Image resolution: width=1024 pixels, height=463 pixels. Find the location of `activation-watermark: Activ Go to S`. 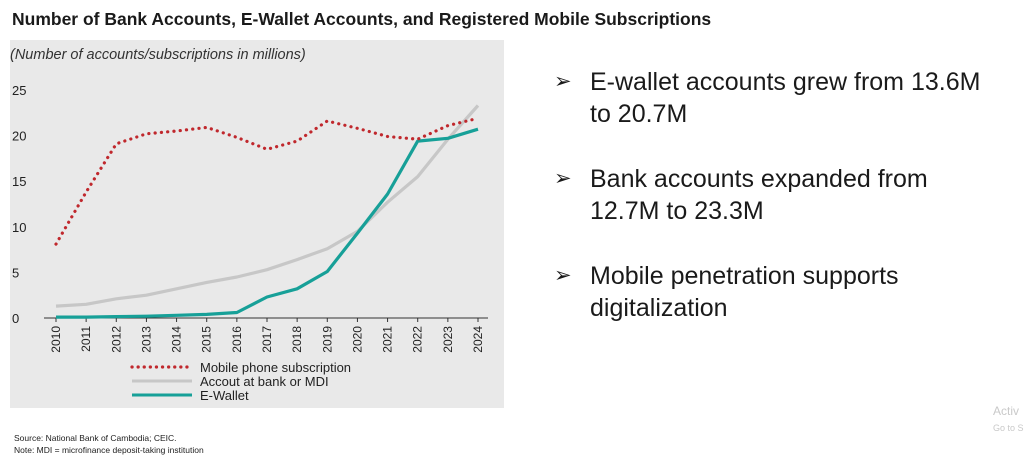

activation-watermark: Activ Go to S is located at coordinates (1008, 420).